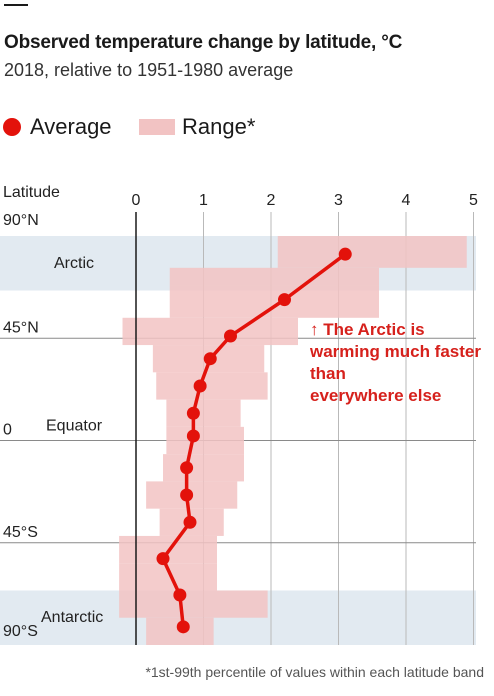 This screenshot has height=696, width=494. I want to click on top-rule, so click(16, 5).